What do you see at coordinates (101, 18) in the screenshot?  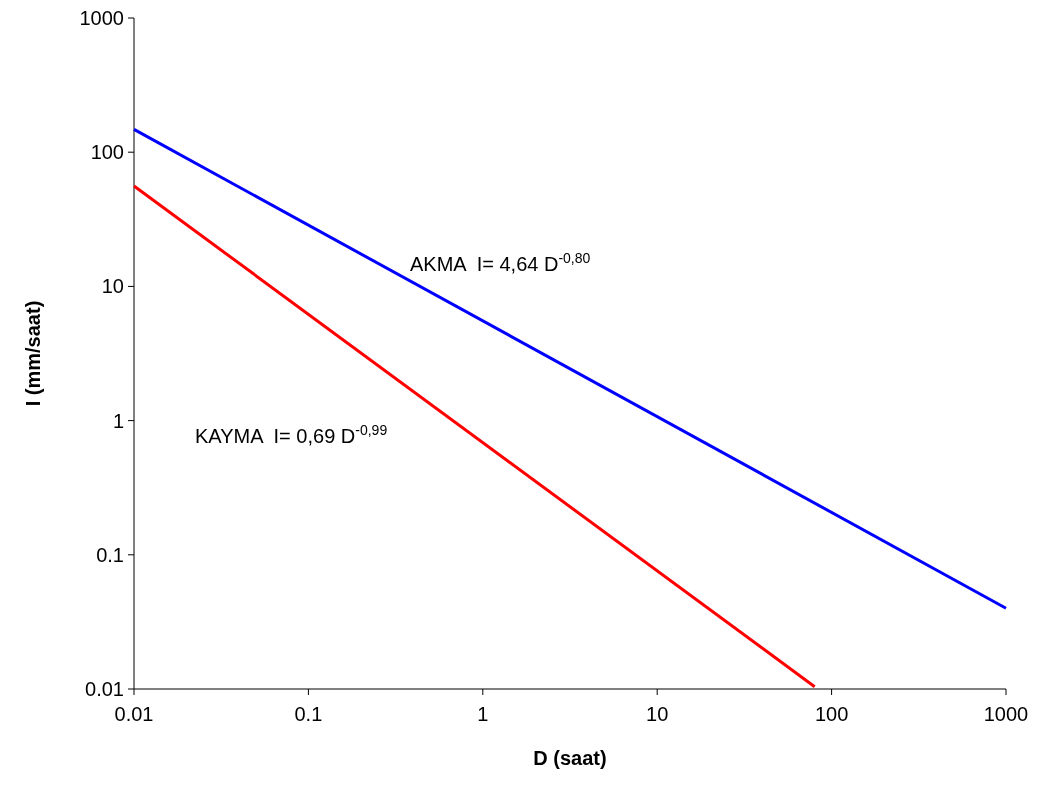 I see `y-tick-label: 1000` at bounding box center [101, 18].